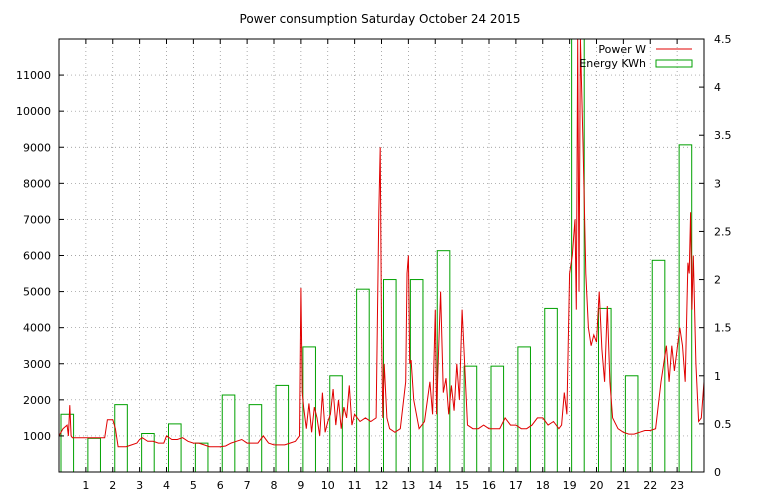 The image size is (768, 500). Describe the element at coordinates (408, 485) in the screenshot. I see `x-tick-label: 13` at that location.